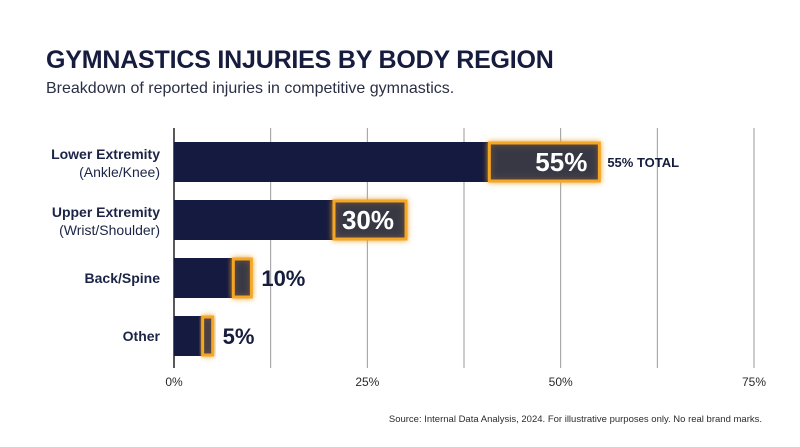  I want to click on category-label-lower-extremity-detail: (Ankle/Knee), so click(119, 172).